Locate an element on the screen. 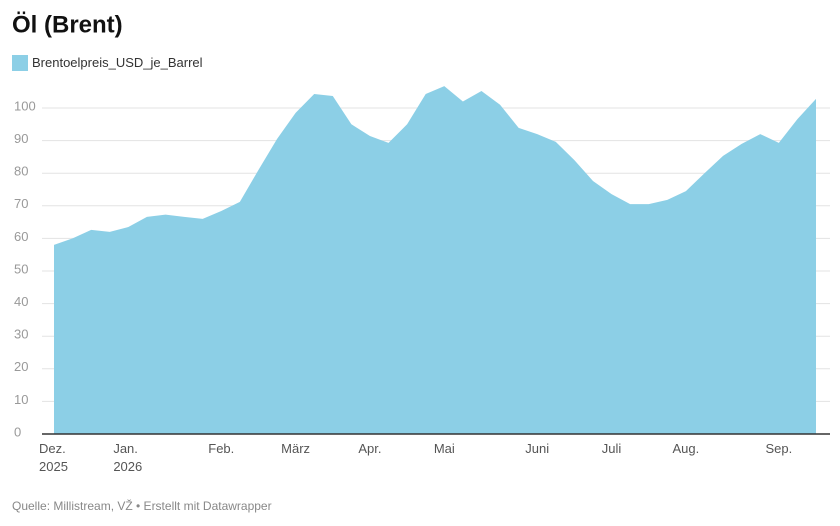 This screenshot has height=526, width=840. x-tick-label: Feb. is located at coordinates (221, 448).